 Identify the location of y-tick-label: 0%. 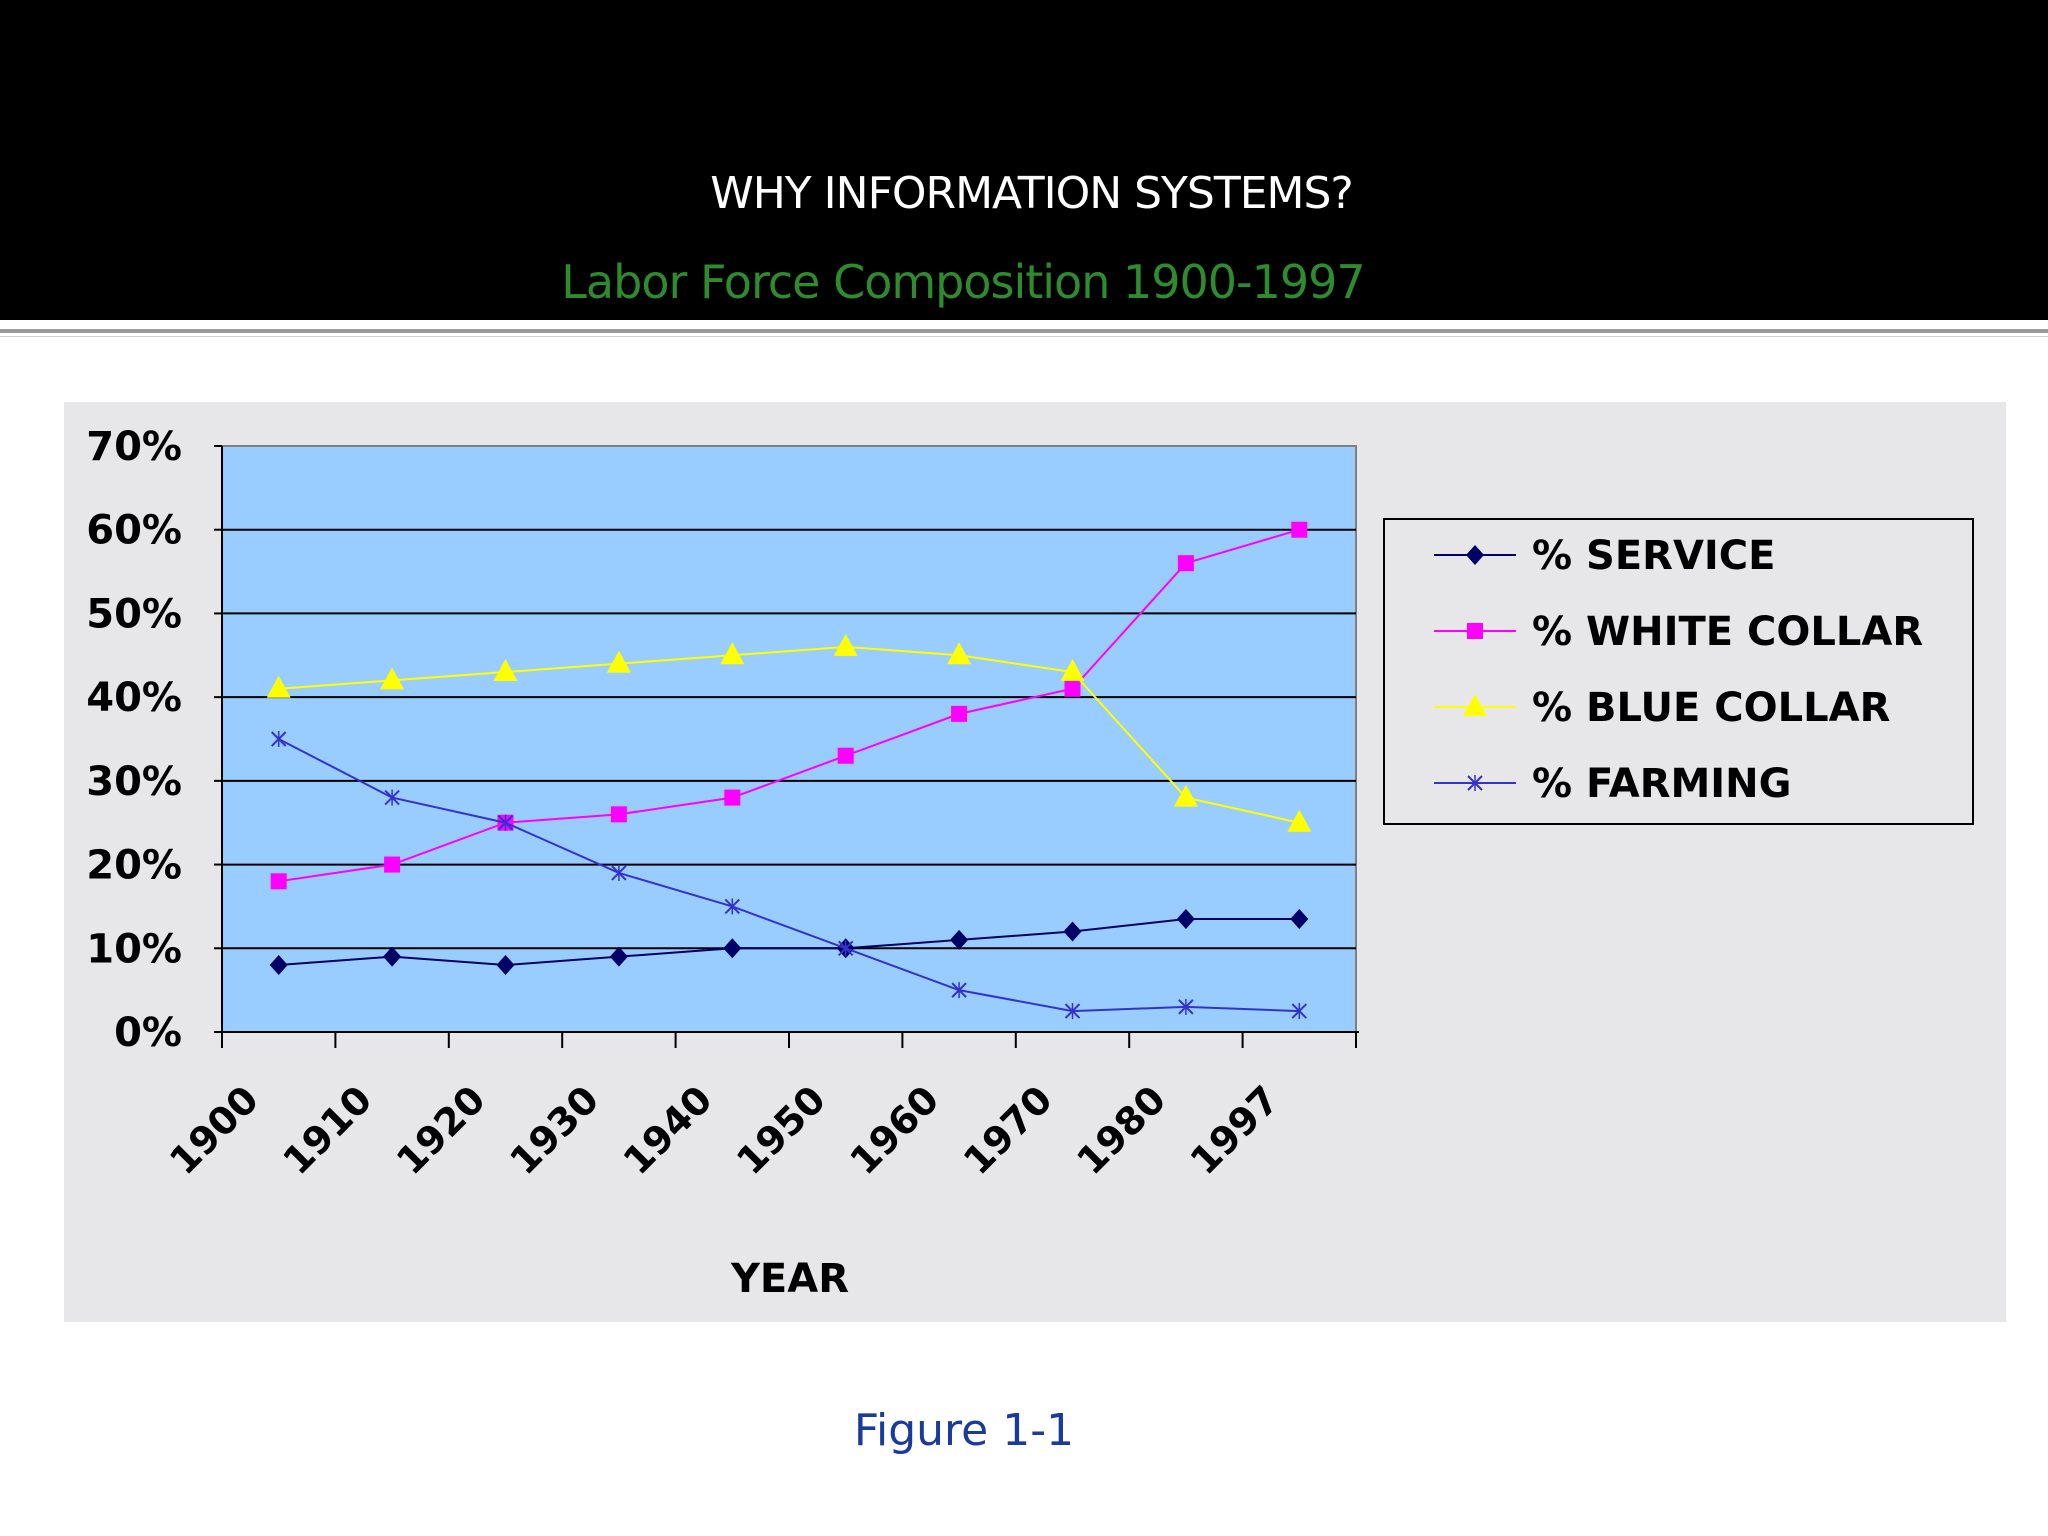
(148, 1033).